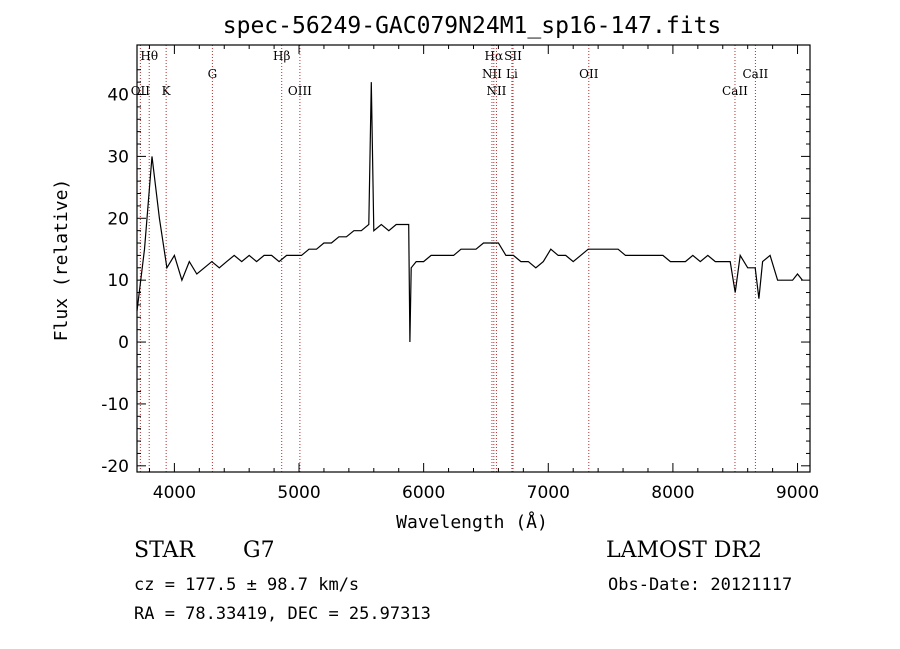  Describe the element at coordinates (115, 405) in the screenshot. I see `y-tick-label: -10` at that location.